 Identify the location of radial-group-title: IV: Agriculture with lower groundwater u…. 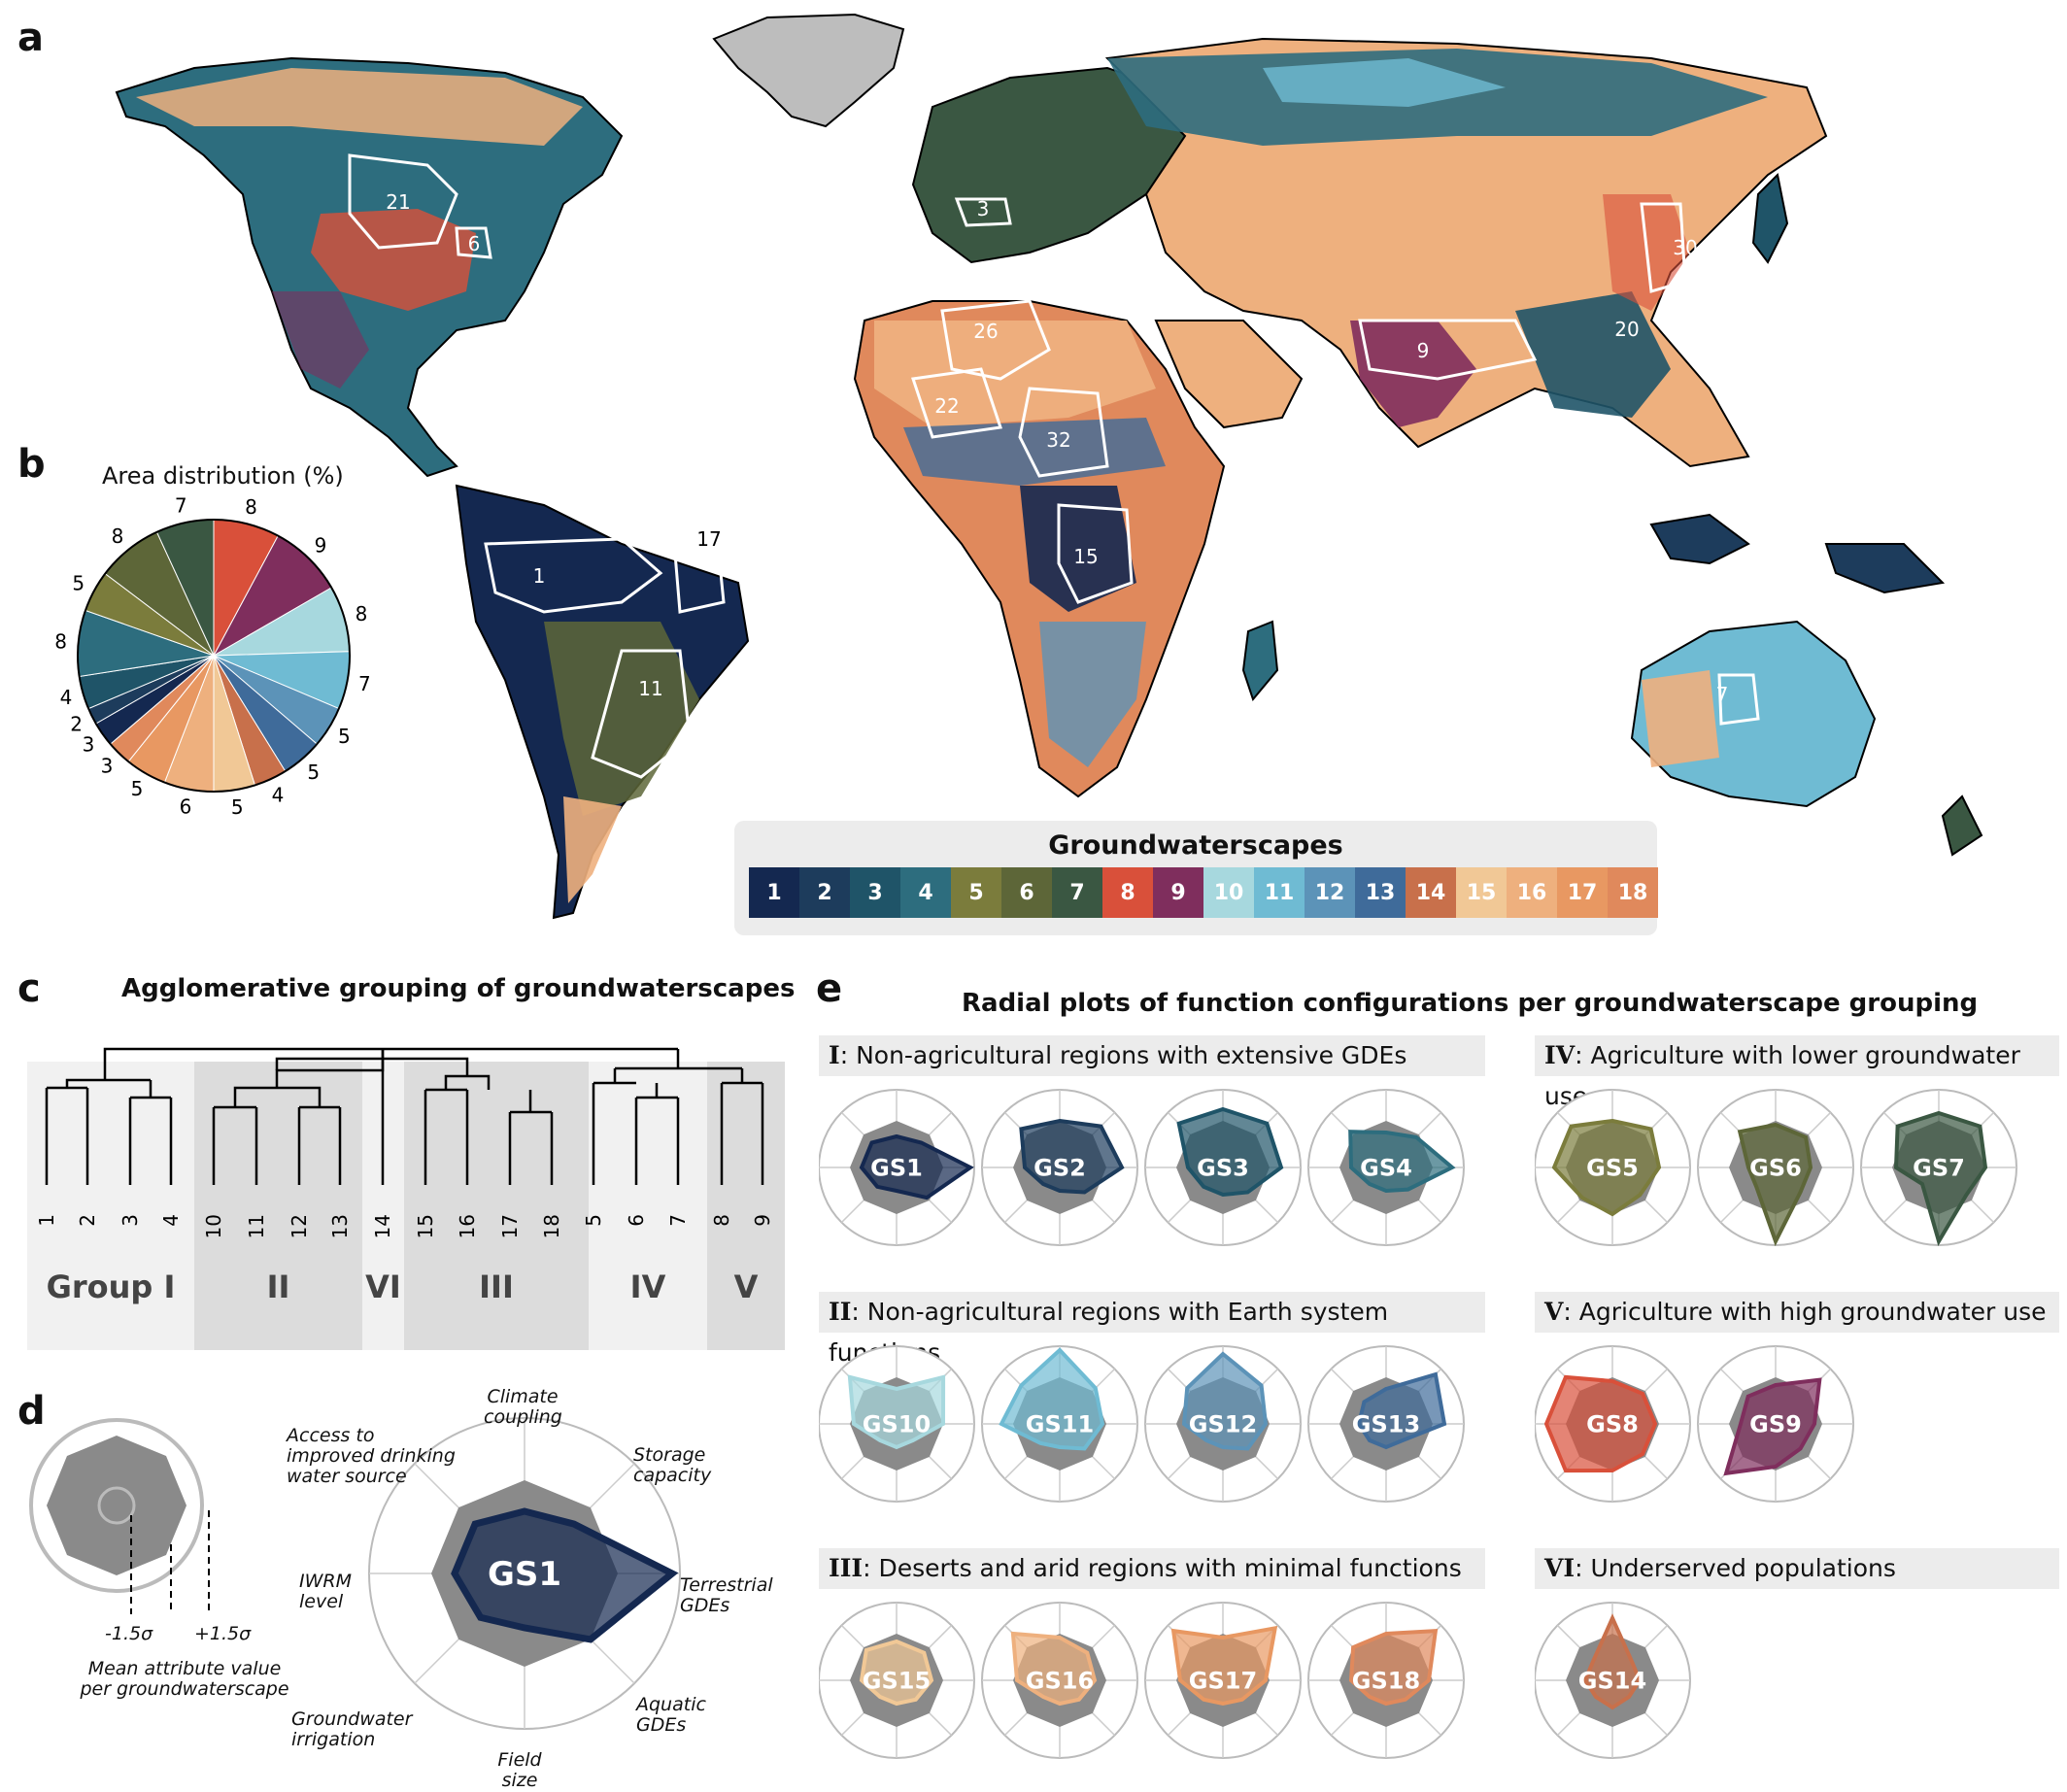
(1797, 1072).